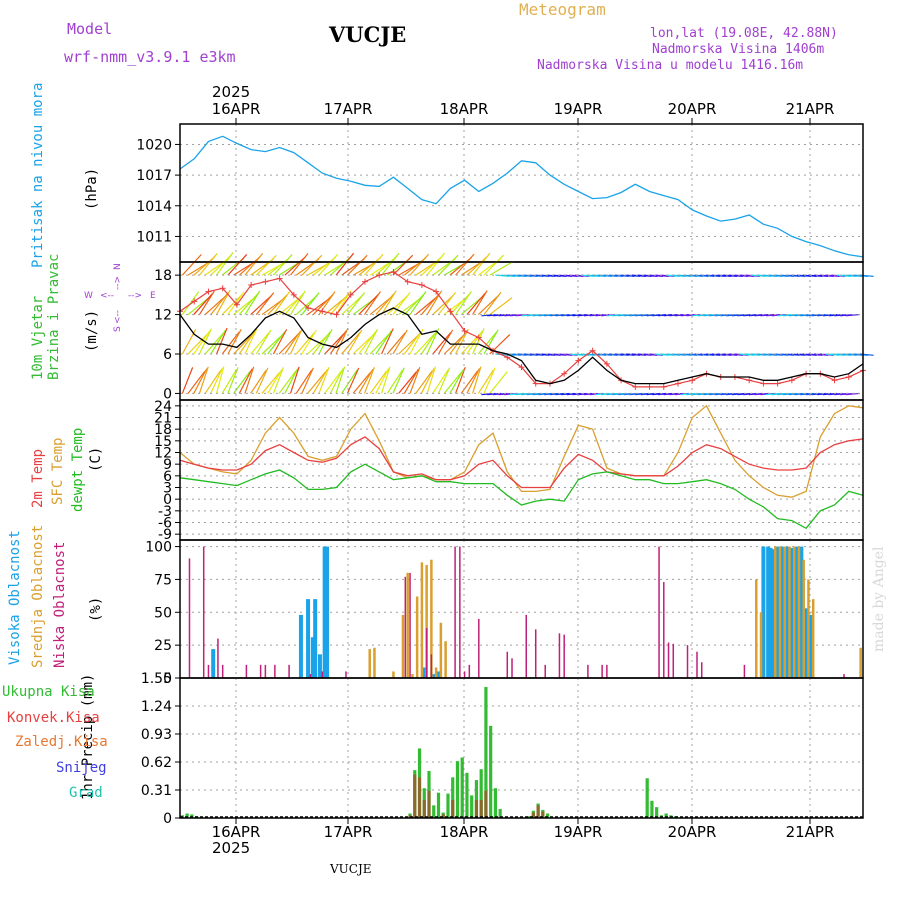  Describe the element at coordinates (118, 266) in the screenshot. I see `dir-N: N` at that location.